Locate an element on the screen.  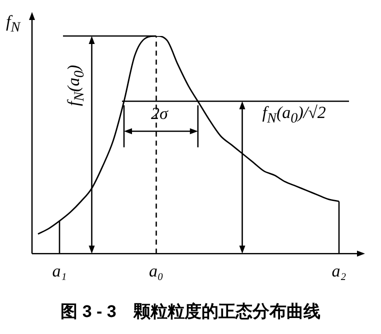
y-axis-title: f$_{N}$ is located at coordinates (13, 24).